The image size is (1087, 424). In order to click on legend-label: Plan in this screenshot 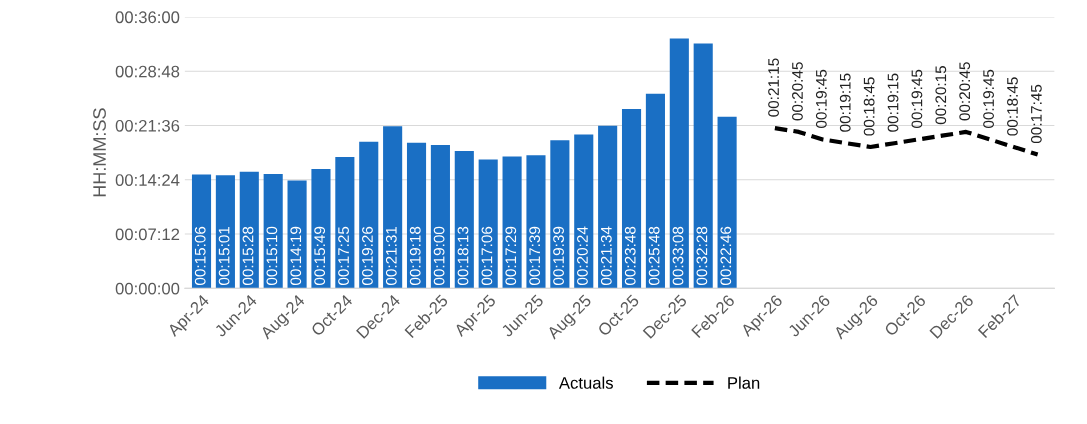, I will do `click(744, 382)`.